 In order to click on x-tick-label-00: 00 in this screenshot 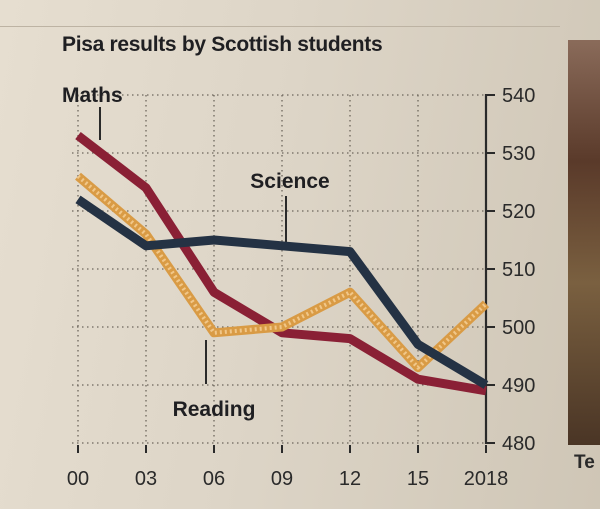, I will do `click(78, 479)`.